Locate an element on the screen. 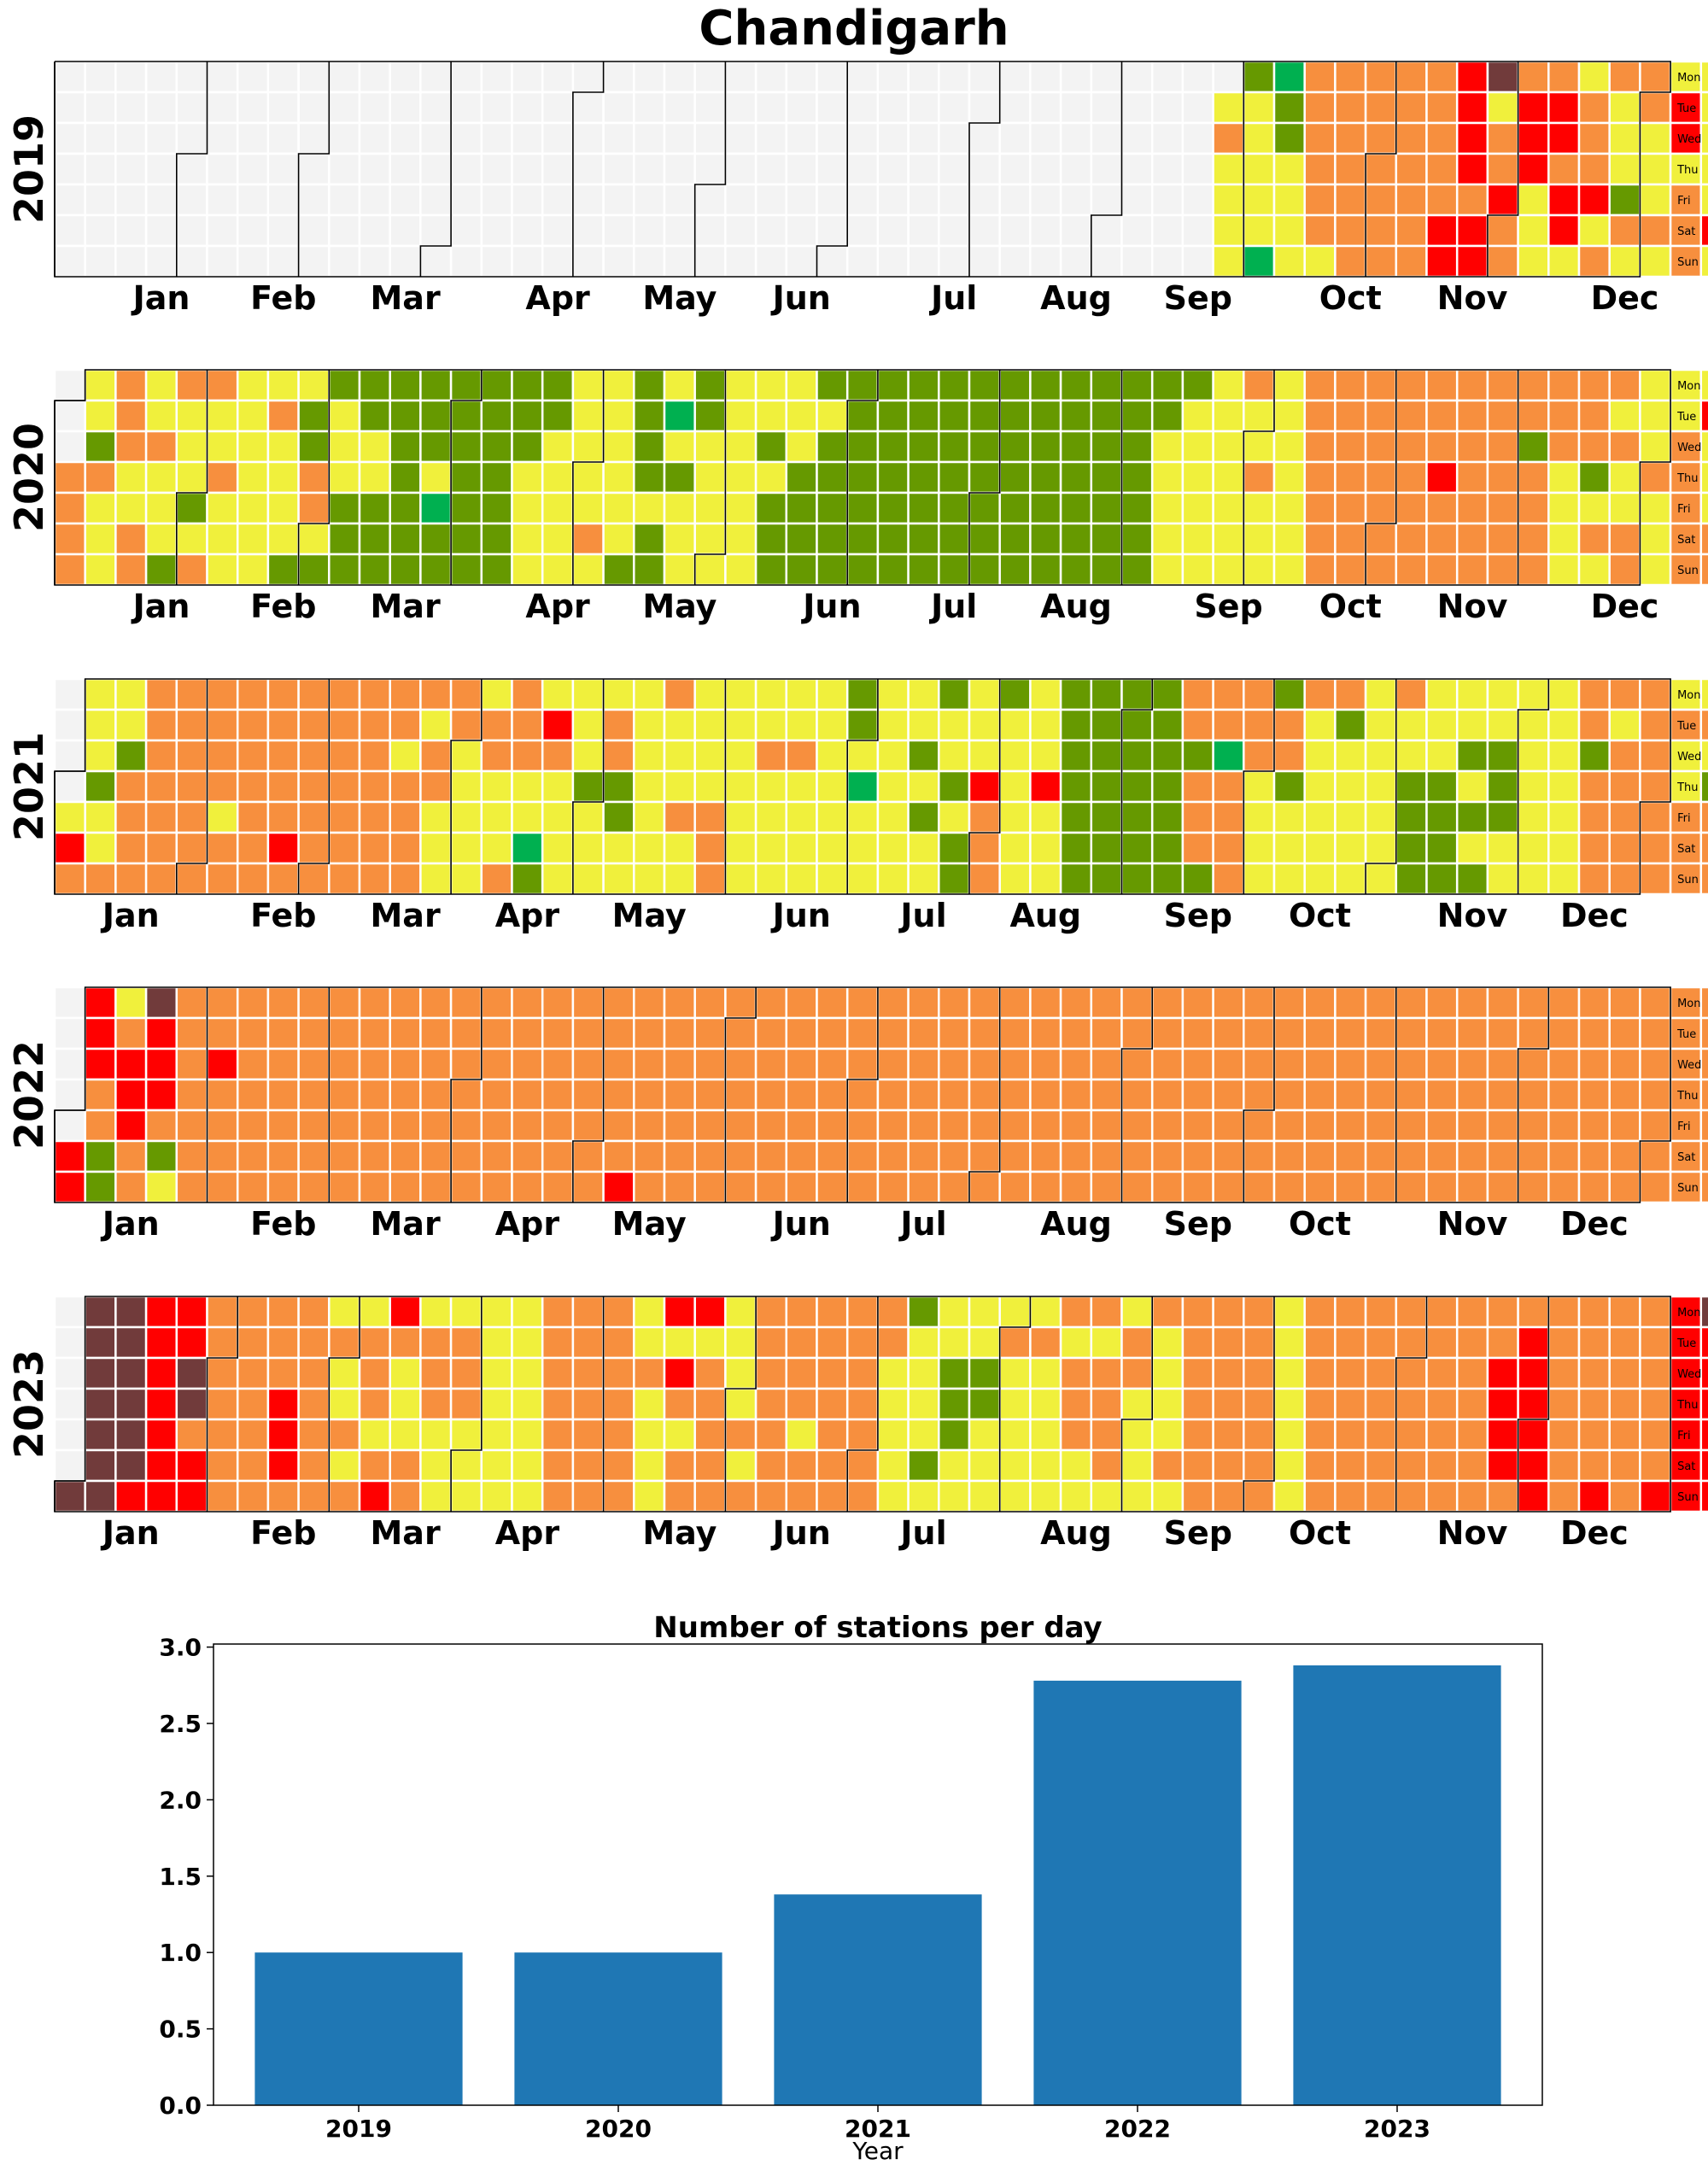 This screenshot has width=1708, height=2165. month-label: Oct is located at coordinates (1320, 1224).